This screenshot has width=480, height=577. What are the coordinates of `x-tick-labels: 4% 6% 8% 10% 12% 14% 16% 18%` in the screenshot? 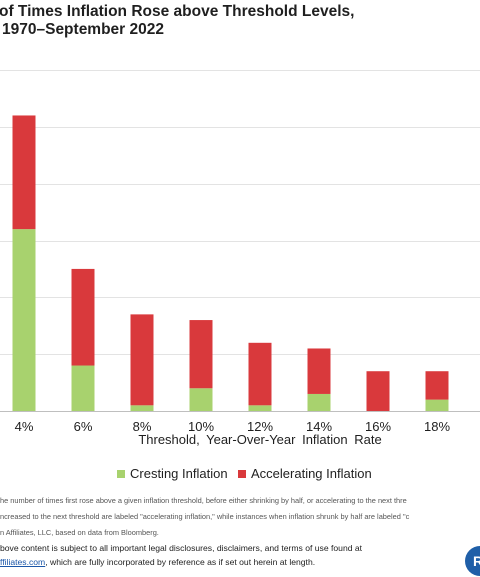 It's located at (233, 426).